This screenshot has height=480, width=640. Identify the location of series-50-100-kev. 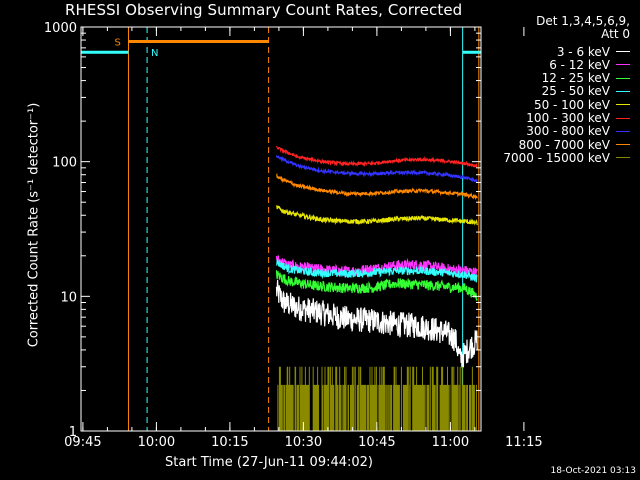
(377, 215).